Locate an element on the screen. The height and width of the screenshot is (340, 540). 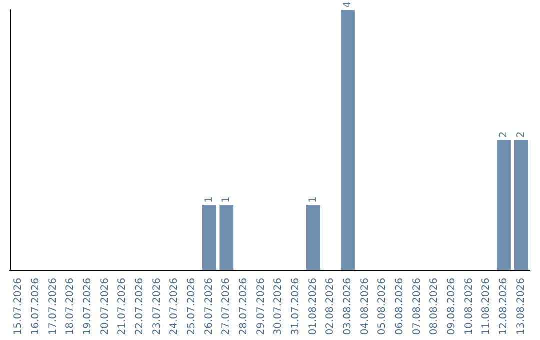
x-tick-label: 06.08.2026 is located at coordinates (400, 307).